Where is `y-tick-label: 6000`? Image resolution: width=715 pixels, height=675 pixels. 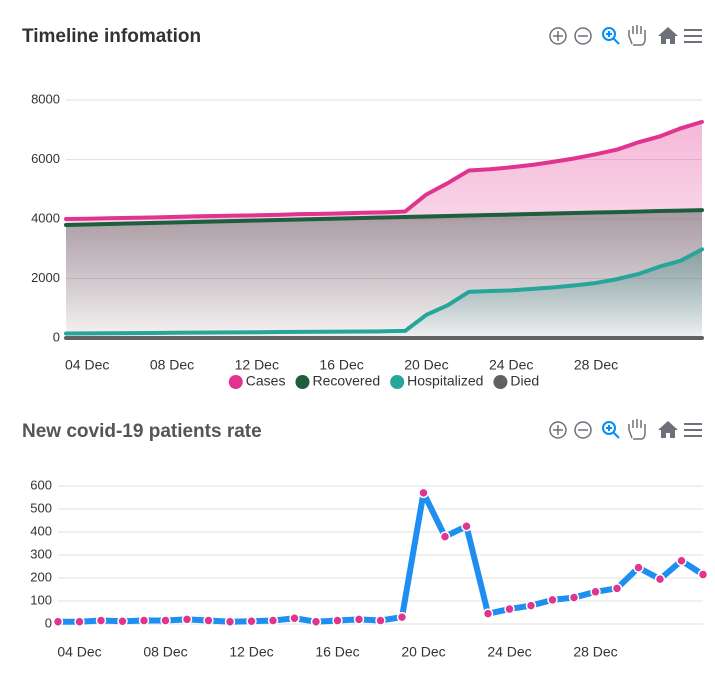 y-tick-label: 6000 is located at coordinates (45, 158).